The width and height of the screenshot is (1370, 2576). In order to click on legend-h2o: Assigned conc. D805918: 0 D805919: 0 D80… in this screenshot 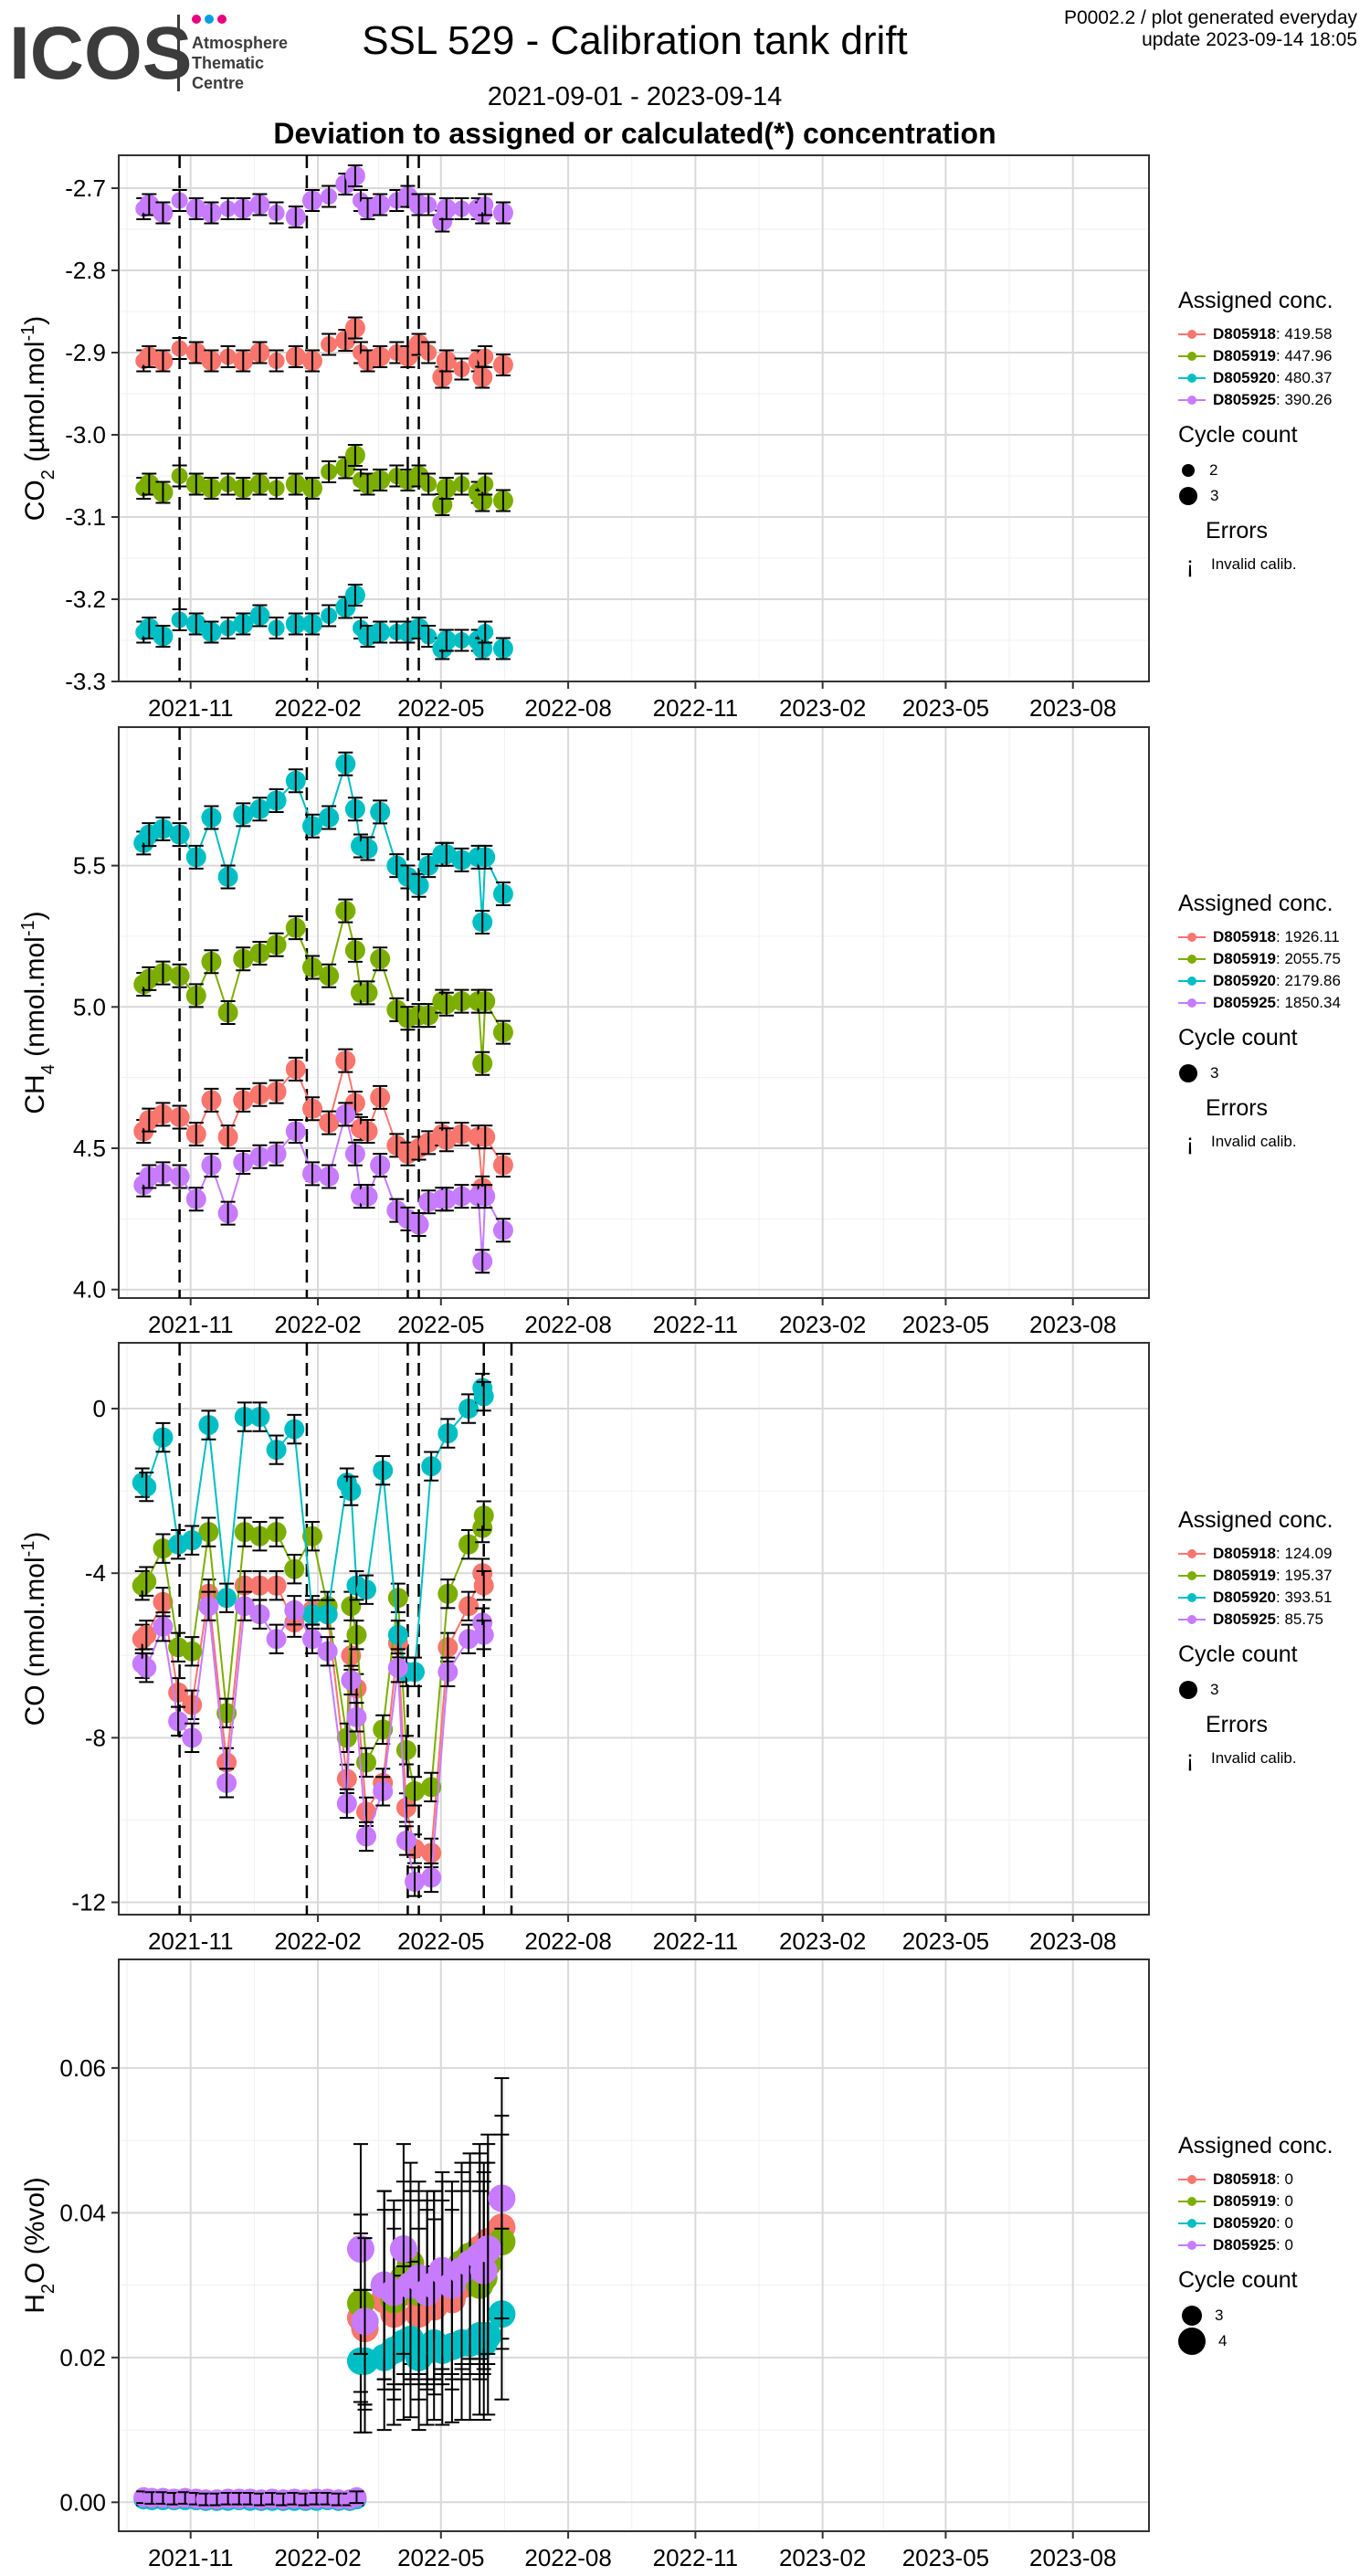, I will do `click(1246, 2244)`.